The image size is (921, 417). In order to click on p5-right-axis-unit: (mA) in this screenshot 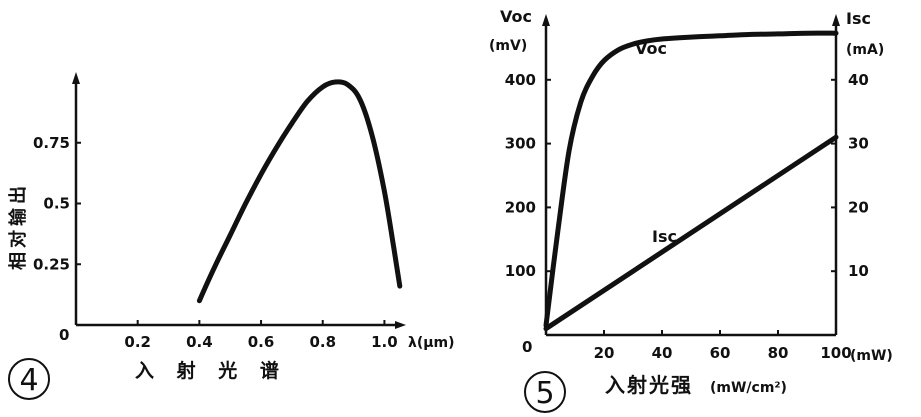, I will do `click(865, 50)`.